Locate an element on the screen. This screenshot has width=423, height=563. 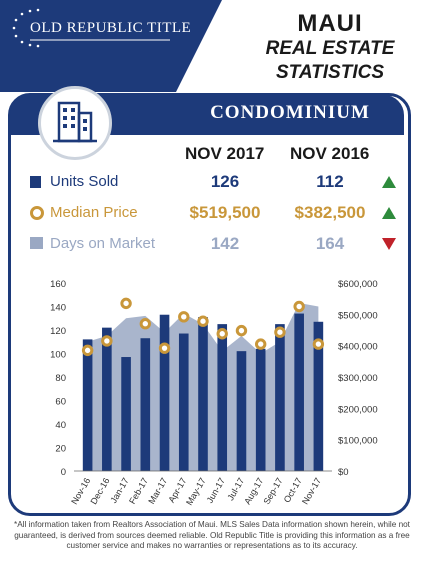
y-right-tick-label: $0 is located at coordinates (343, 472).